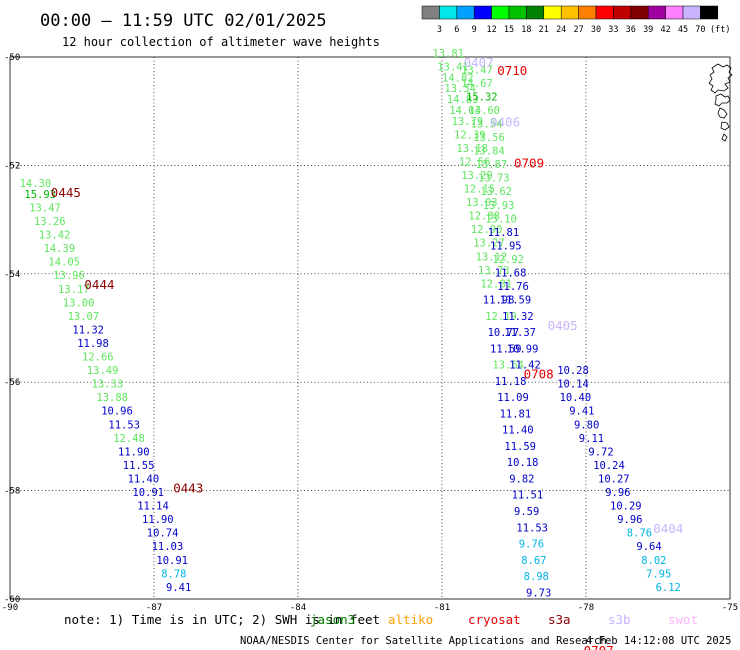 The image size is (740, 650). Describe the element at coordinates (576, 398) in the screenshot. I see `wave-height-value: 10.40` at that location.